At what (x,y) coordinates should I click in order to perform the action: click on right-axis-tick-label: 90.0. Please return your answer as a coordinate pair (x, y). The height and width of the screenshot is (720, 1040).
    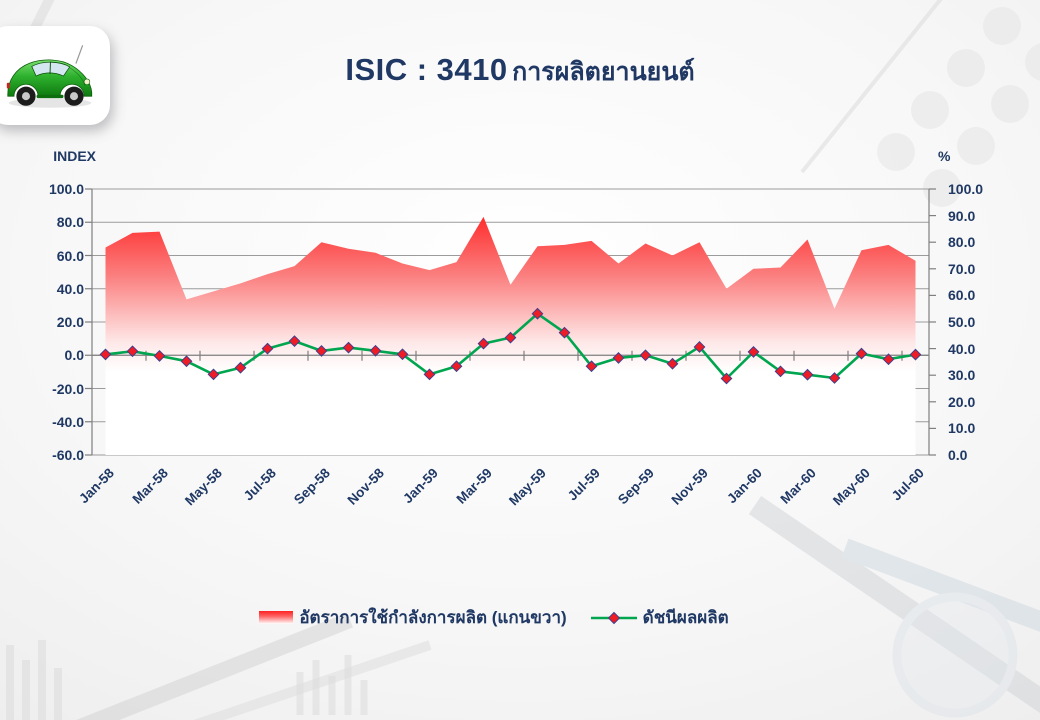
    Looking at the image, I should click on (962, 215).